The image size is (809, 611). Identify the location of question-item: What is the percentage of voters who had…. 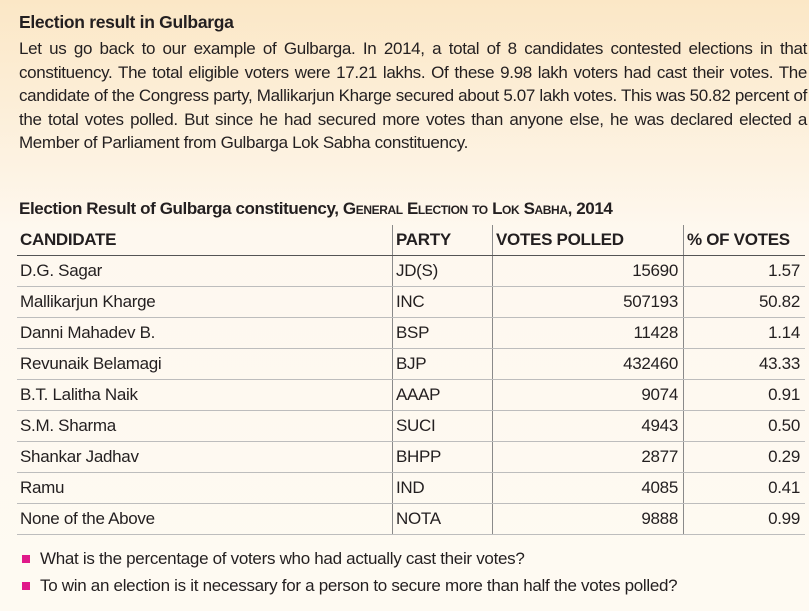
(349, 558).